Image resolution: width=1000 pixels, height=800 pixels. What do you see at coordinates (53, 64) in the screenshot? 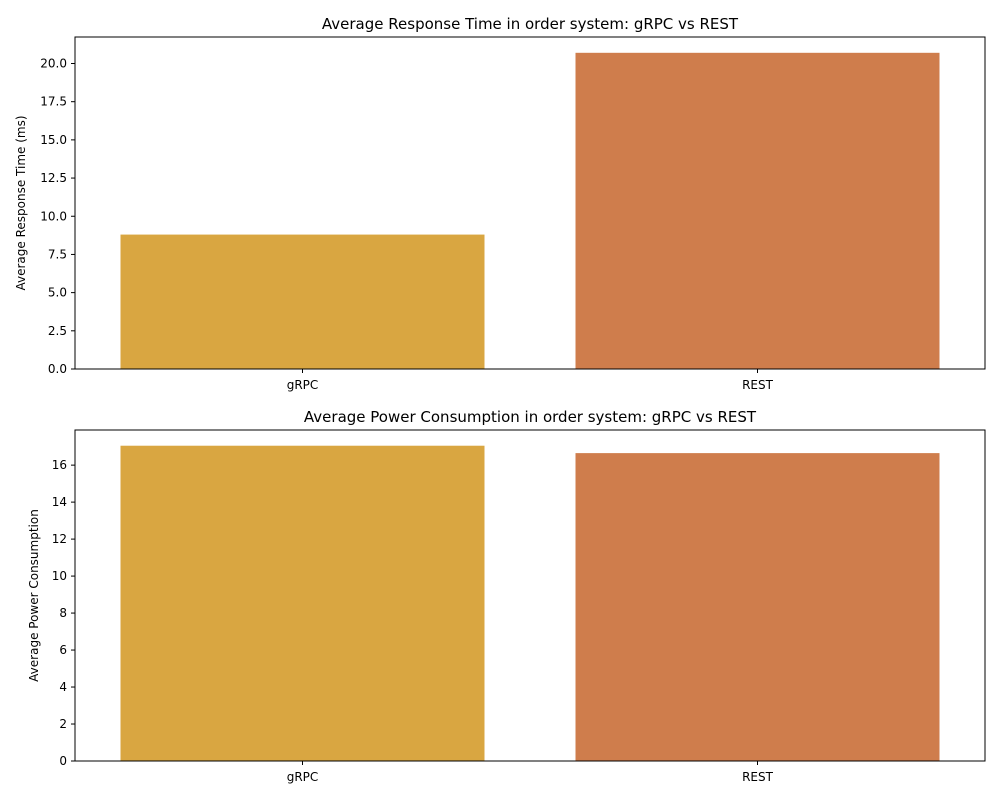
I see `y-tick-label: 20.0` at bounding box center [53, 64].